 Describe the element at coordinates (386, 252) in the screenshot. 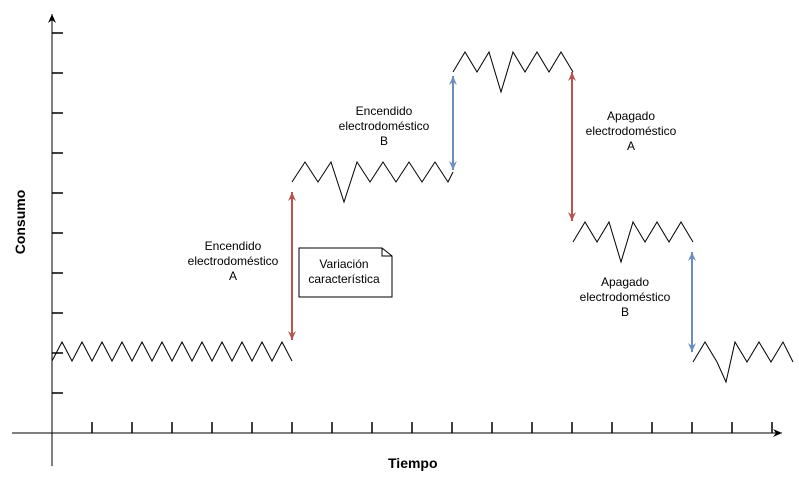

I see `note-fold` at that location.